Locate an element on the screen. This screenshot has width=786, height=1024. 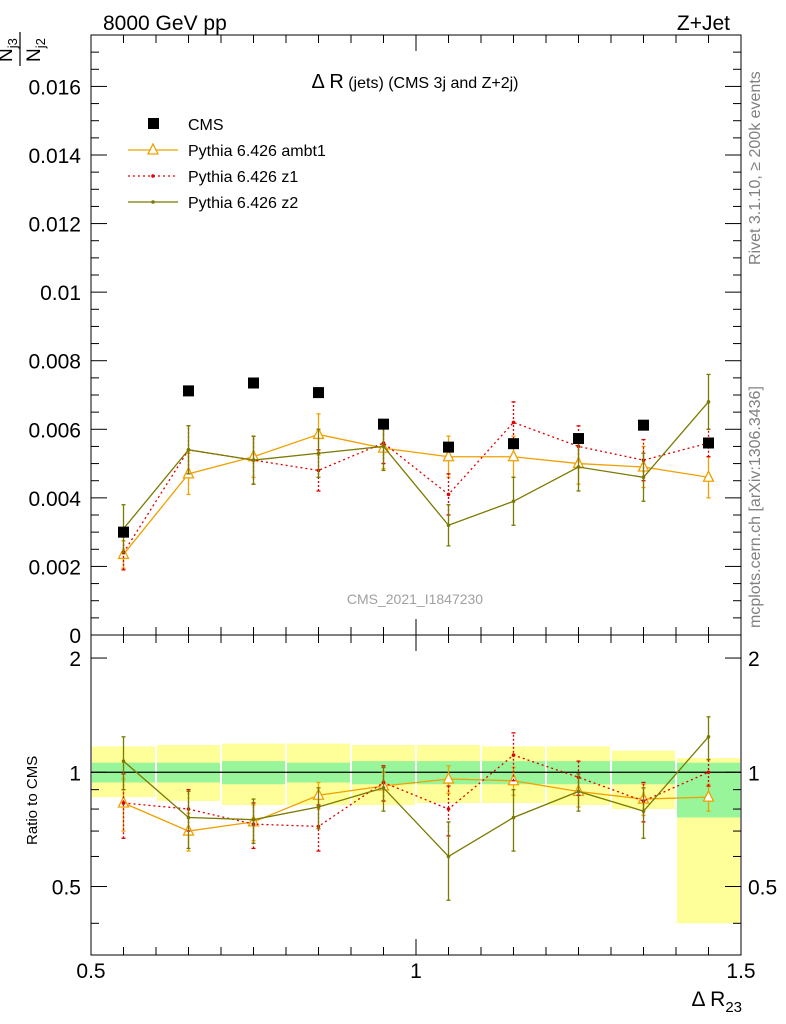
ratio-ytick-label: 0.5 is located at coordinates (66, 888).